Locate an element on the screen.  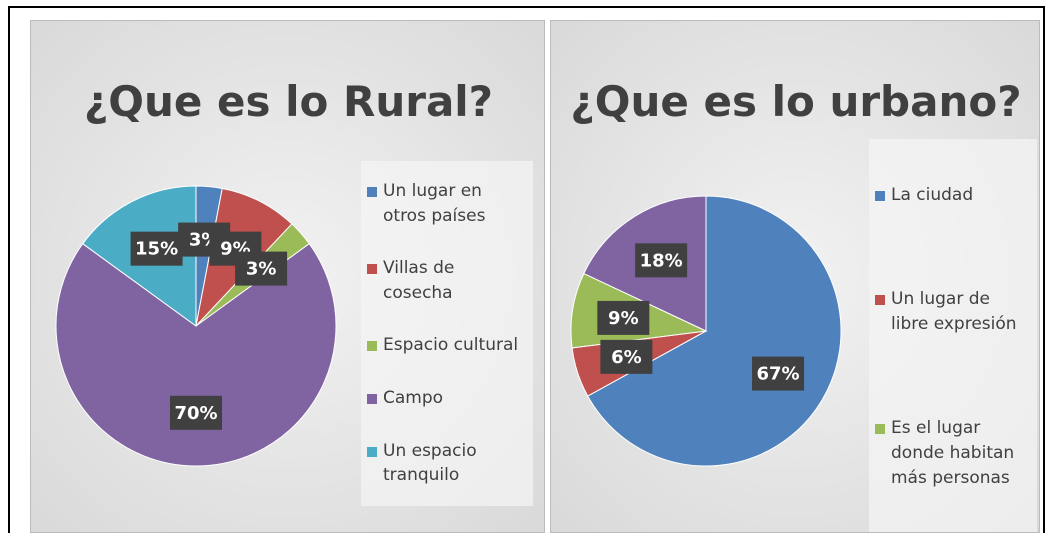
data-label: 3% is located at coordinates (261, 269).